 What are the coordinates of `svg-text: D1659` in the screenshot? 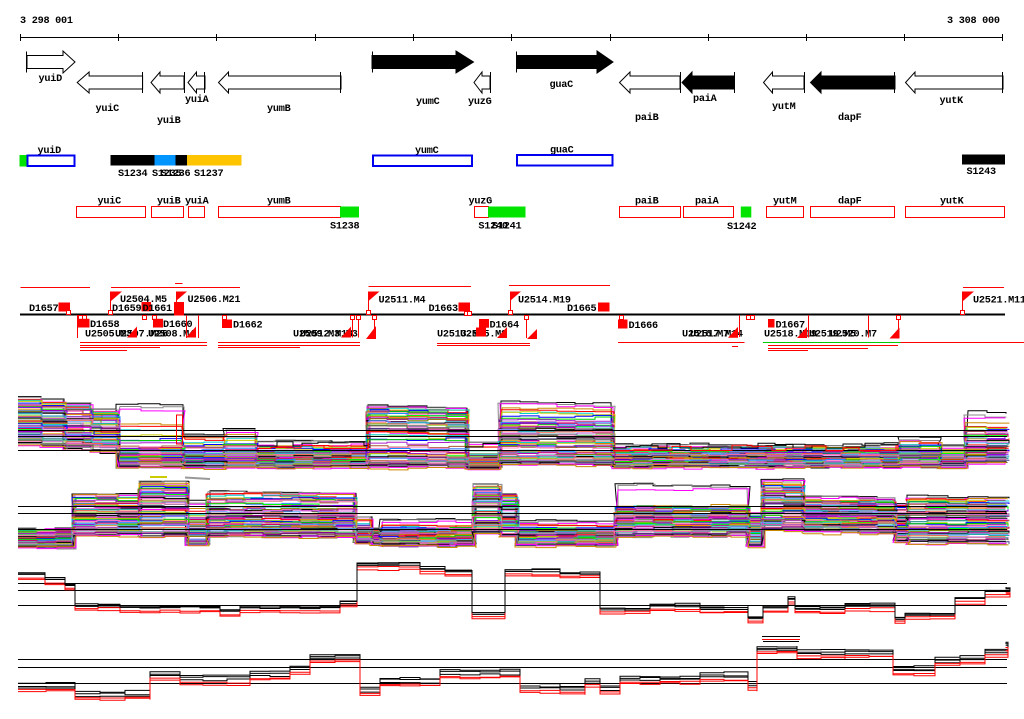 It's located at (126, 309).